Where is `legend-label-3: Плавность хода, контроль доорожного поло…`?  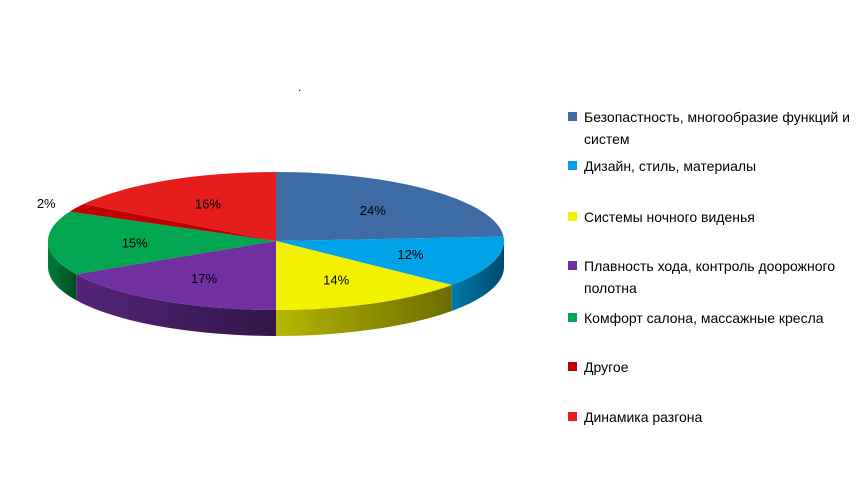 legend-label-3: Плавность хода, контроль доорожного поло… is located at coordinates (710, 277).